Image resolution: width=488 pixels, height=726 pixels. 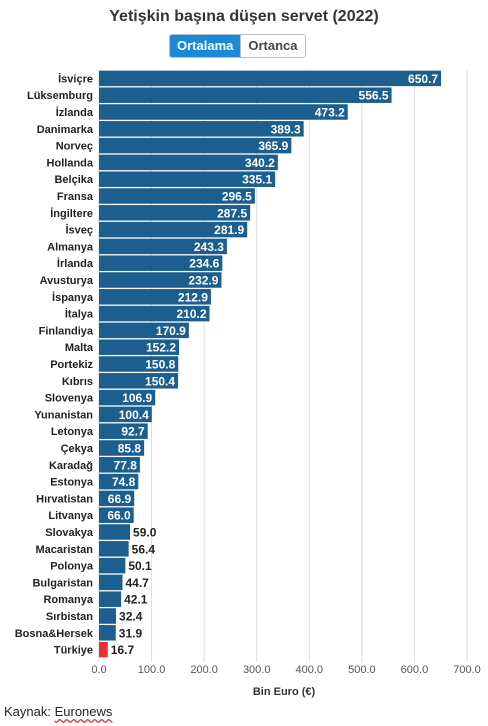 What do you see at coordinates (69, 617) in the screenshot?
I see `category-label: Sırbistan` at bounding box center [69, 617].